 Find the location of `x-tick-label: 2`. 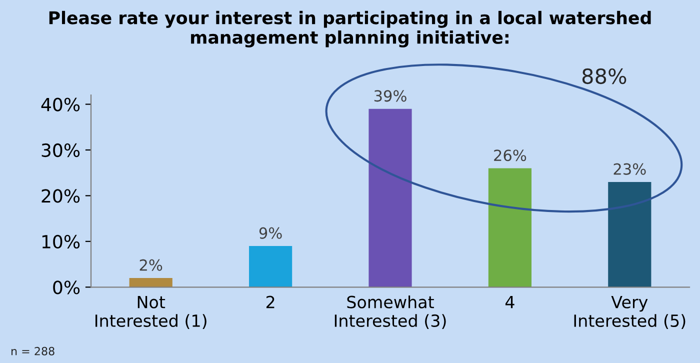

x-tick-label: 2 is located at coordinates (270, 302).